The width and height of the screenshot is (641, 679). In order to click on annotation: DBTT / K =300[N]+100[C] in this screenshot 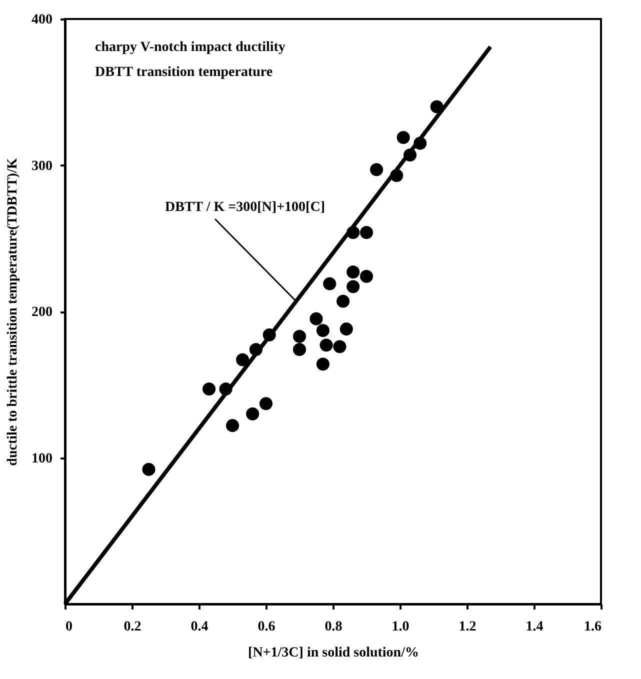, I will do `click(245, 207)`.